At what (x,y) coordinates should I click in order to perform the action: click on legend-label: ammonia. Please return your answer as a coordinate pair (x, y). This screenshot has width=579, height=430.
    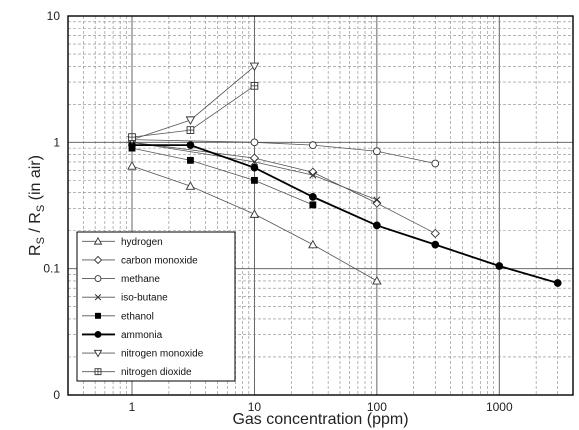
    Looking at the image, I should click on (142, 335).